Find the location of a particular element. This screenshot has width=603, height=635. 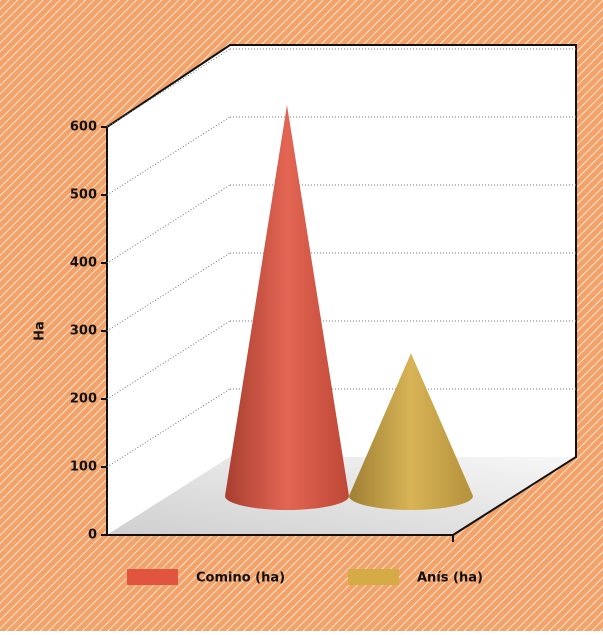

y-tick-label: 300 is located at coordinates (83, 331).